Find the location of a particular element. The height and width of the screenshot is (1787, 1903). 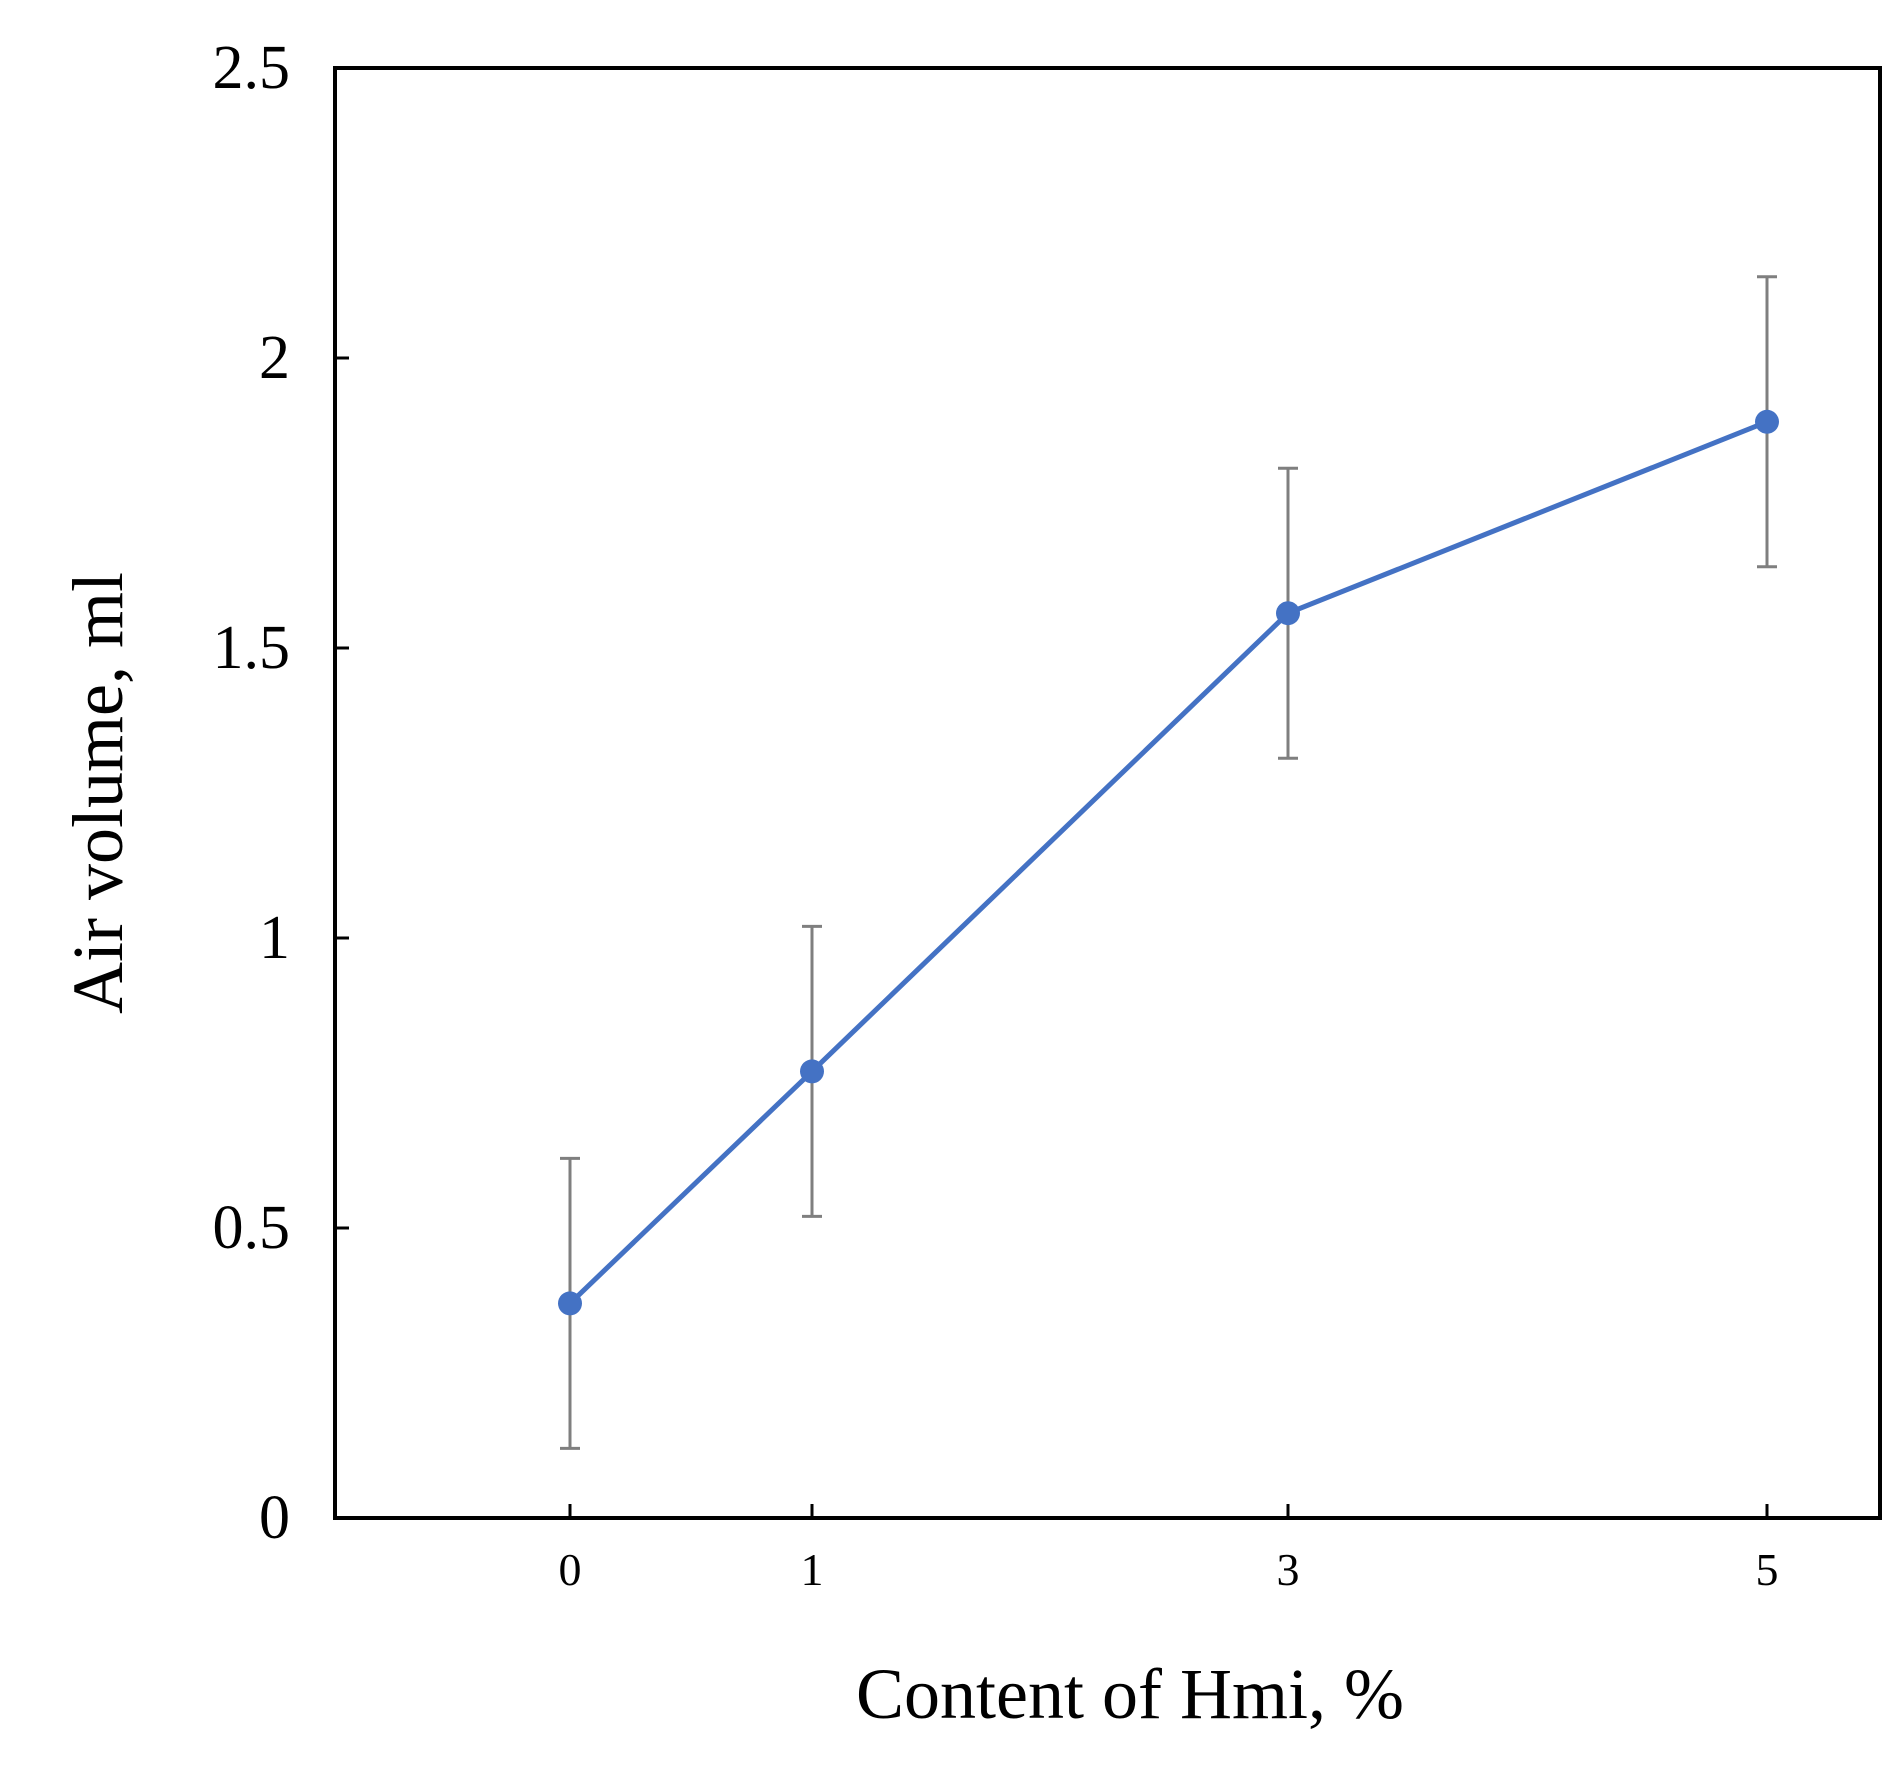

y-tick-label: 0.5 is located at coordinates (252, 1228).